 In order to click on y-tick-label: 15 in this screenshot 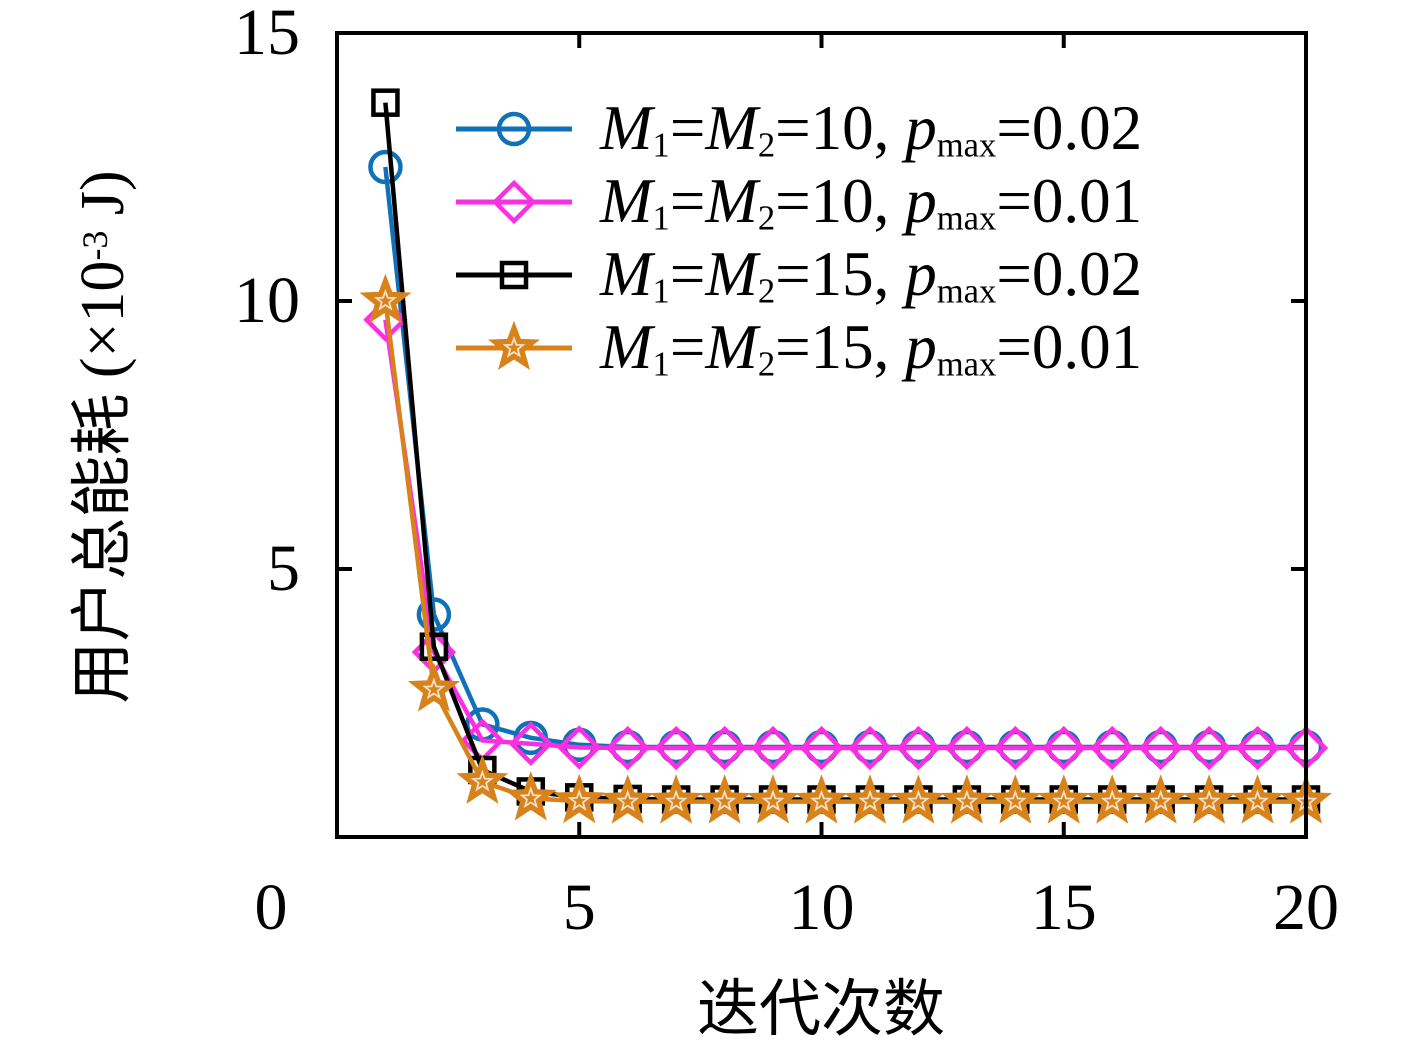, I will do `click(267, 34)`.